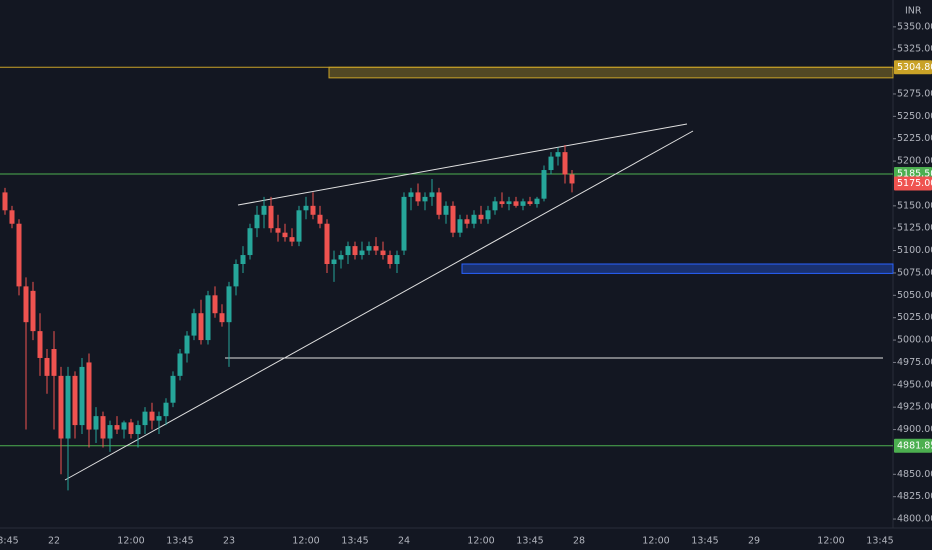 The width and height of the screenshot is (932, 550). What do you see at coordinates (914, 317) in the screenshot?
I see `y-tick-label: 5025.00` at bounding box center [914, 317].